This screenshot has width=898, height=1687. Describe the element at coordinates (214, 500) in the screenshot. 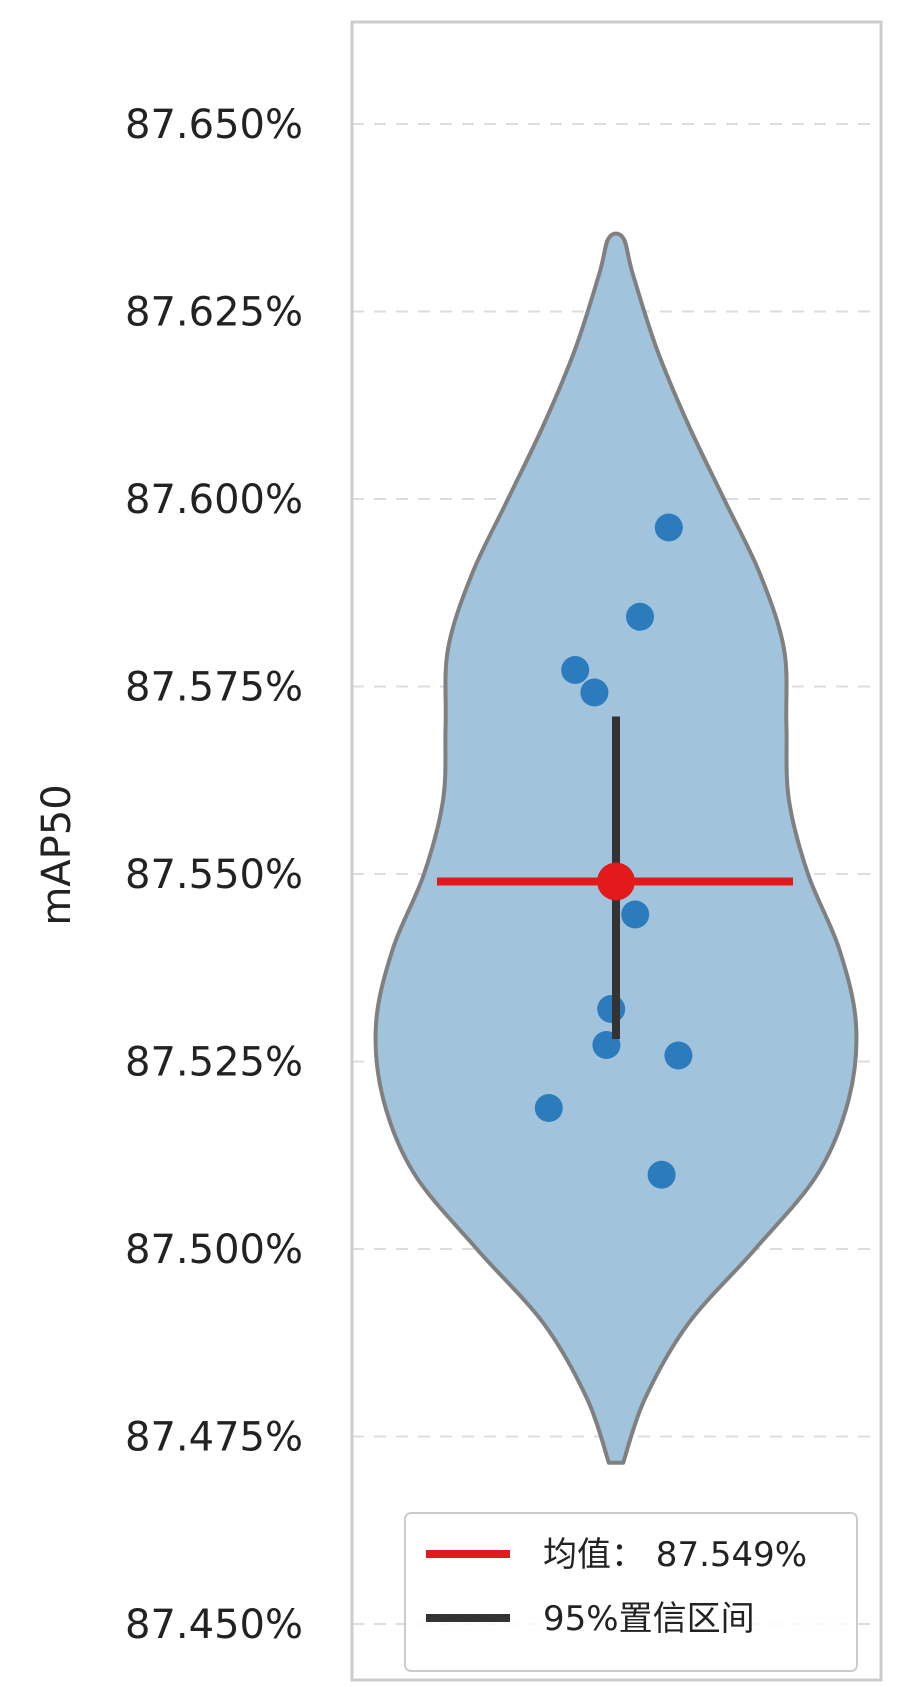

I see `y-tick-label: 87.600%` at that location.